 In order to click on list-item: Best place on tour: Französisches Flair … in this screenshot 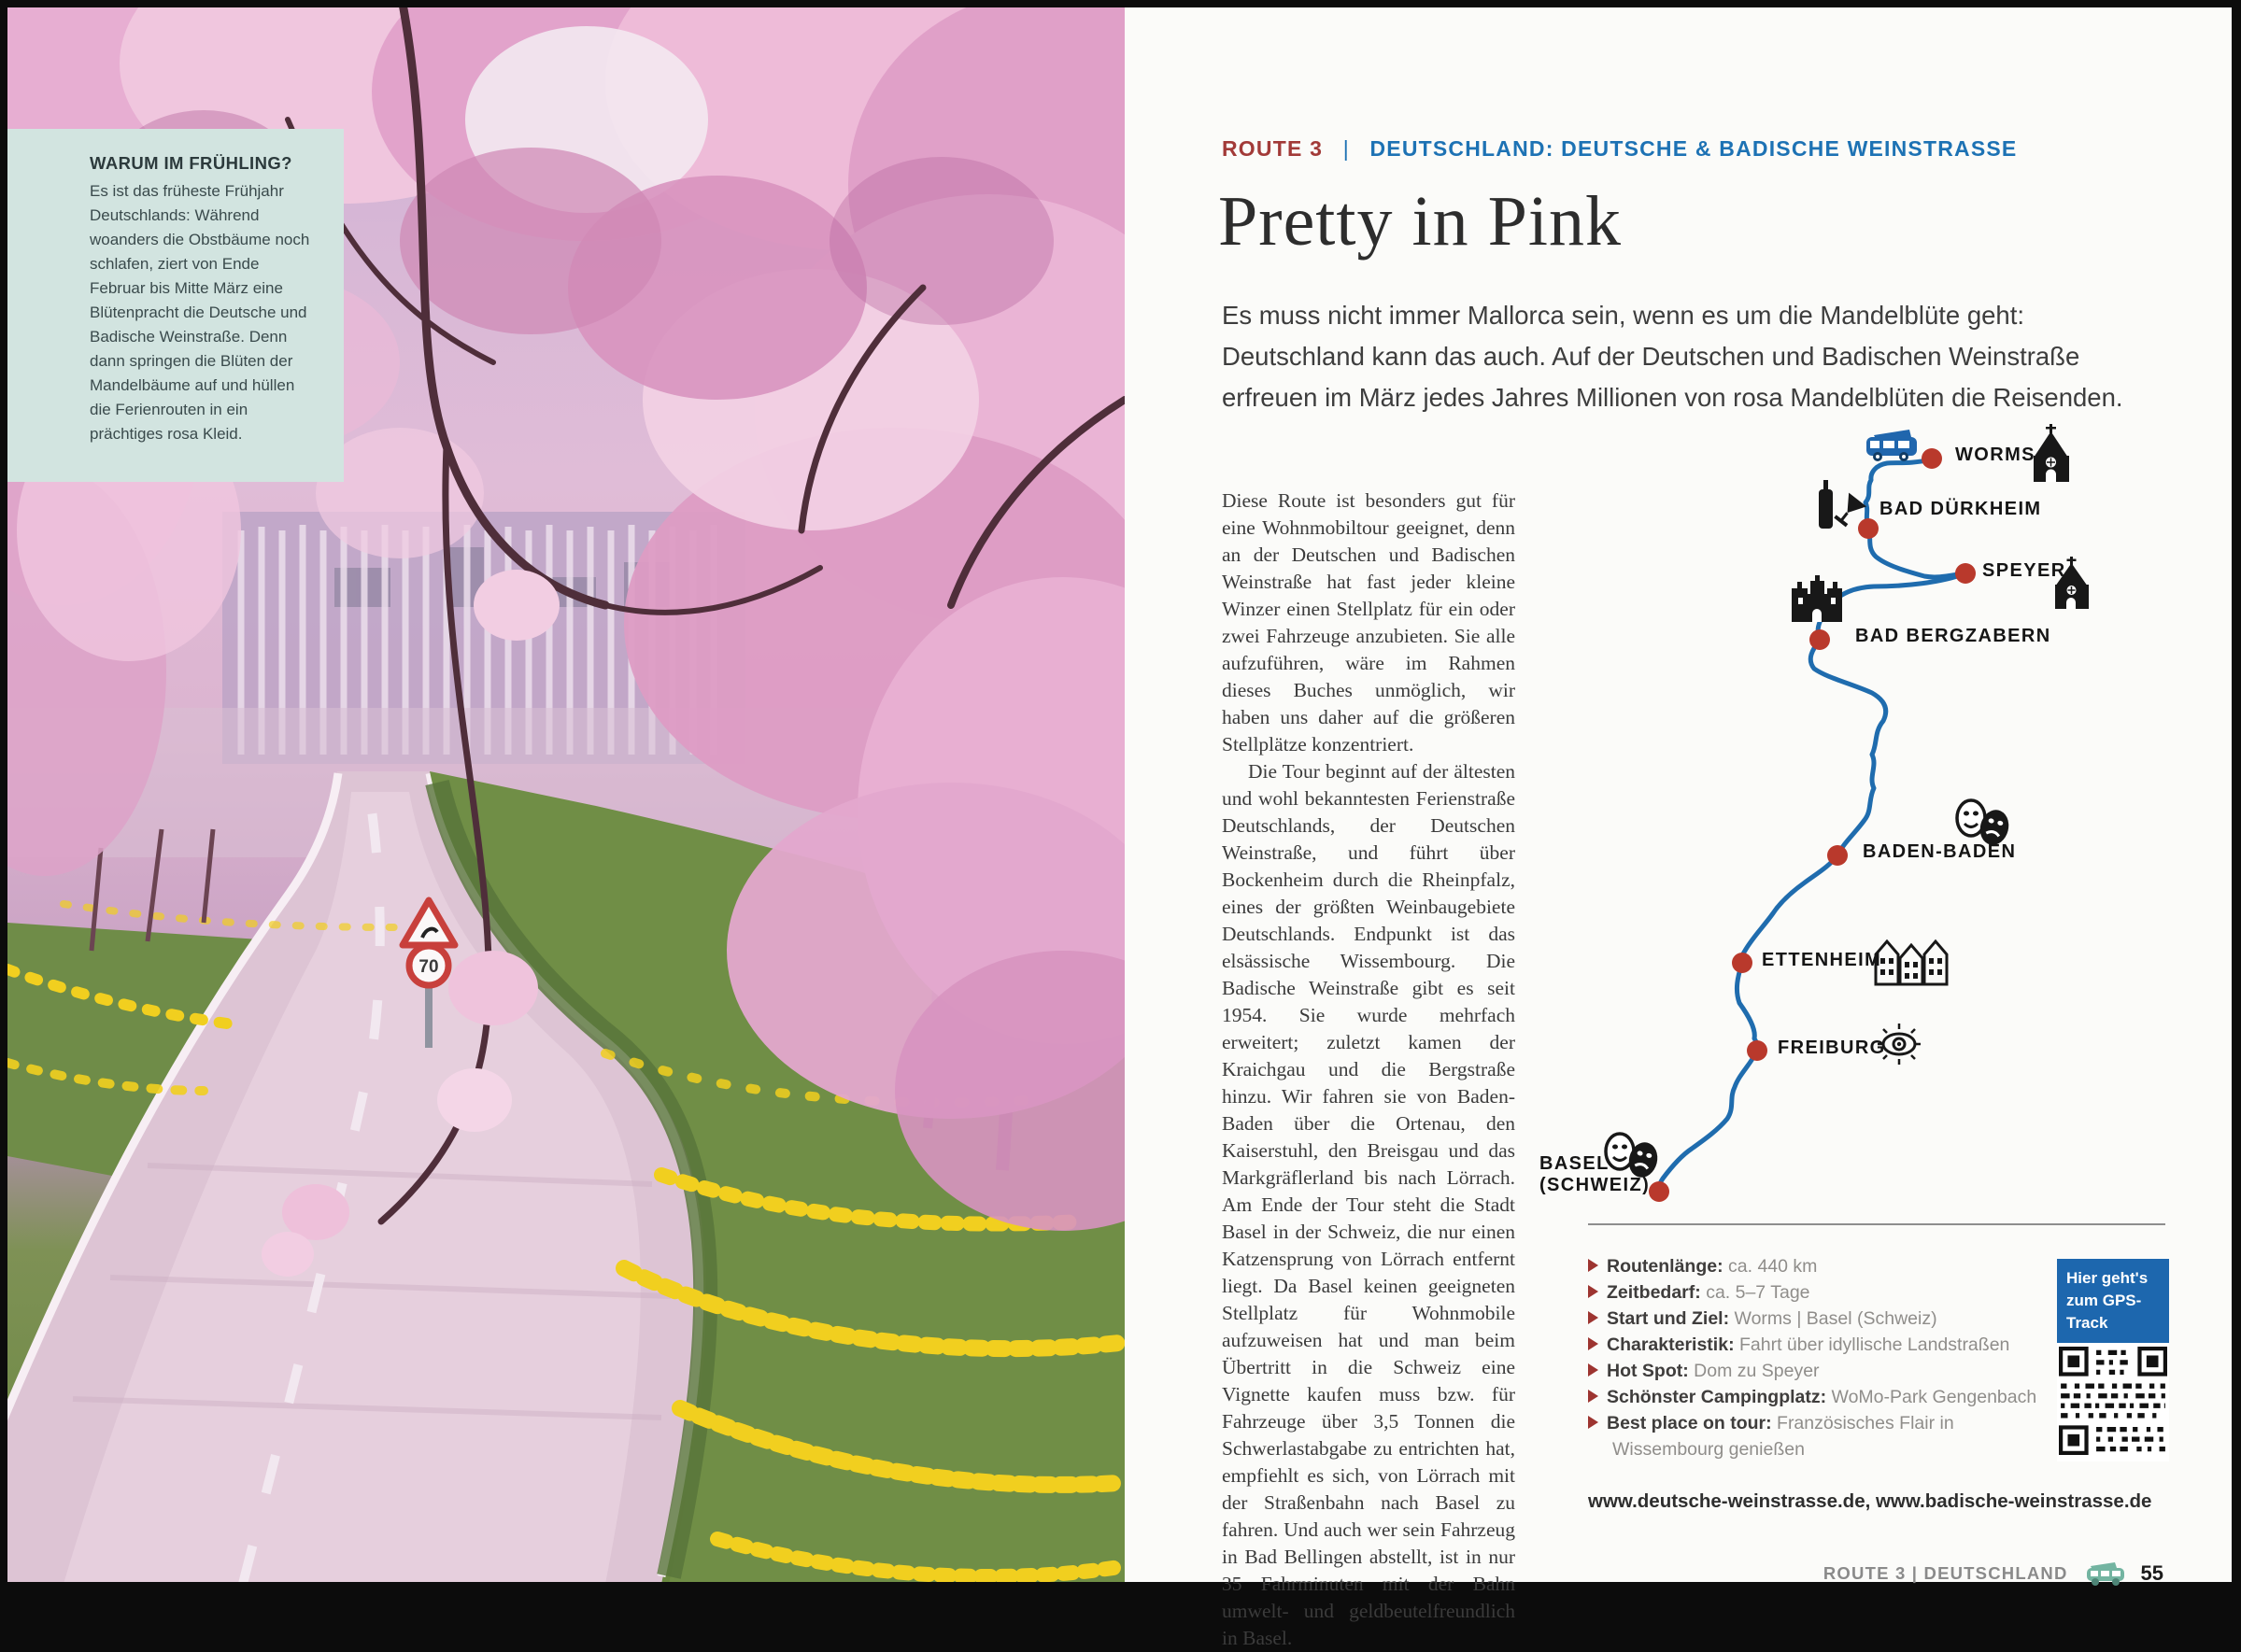, I will do `click(1818, 1436)`.